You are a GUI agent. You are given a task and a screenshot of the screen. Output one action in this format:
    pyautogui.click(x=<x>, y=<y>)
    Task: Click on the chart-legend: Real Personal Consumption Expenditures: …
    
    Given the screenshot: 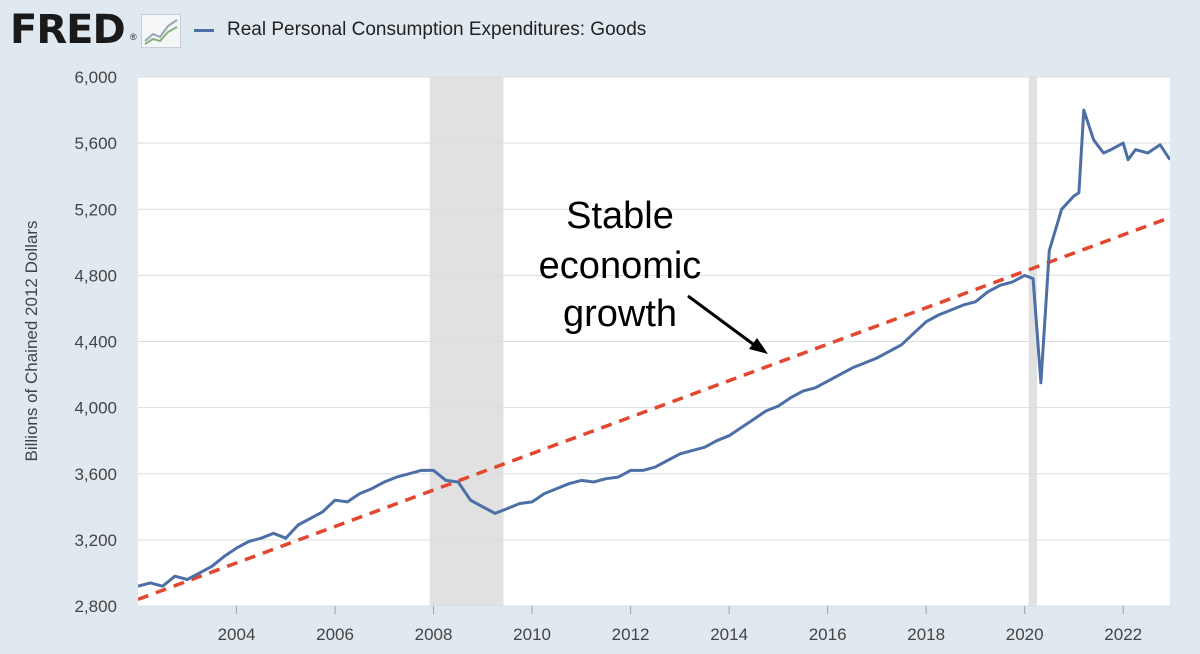 What is the action you would take?
    pyautogui.click(x=420, y=30)
    